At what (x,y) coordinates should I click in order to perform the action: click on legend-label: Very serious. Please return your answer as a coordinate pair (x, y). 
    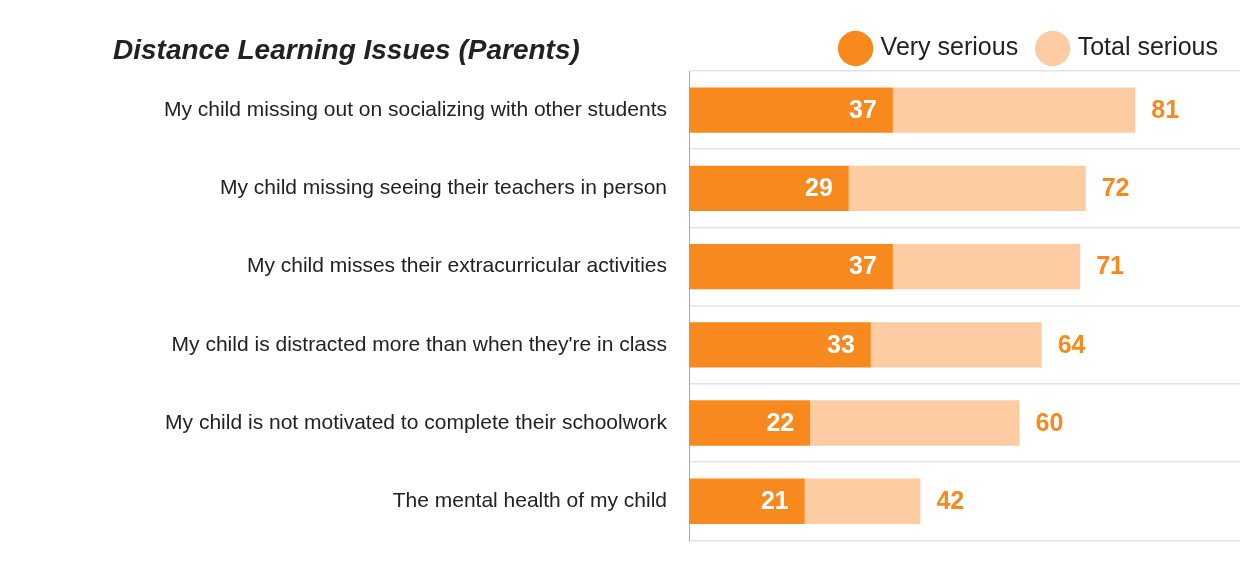
    Looking at the image, I should click on (949, 46).